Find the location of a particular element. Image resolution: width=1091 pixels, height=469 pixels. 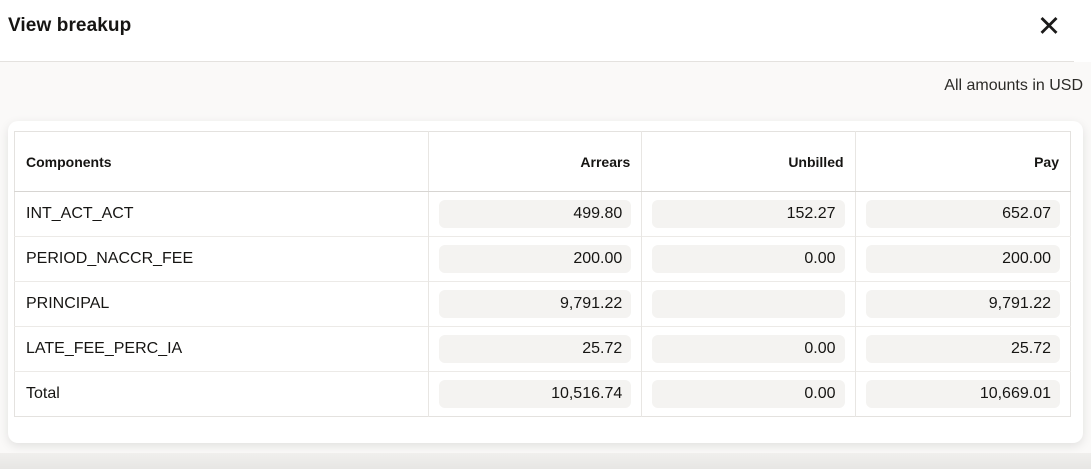

arrears-cell: 10,516.74 is located at coordinates (534, 394).